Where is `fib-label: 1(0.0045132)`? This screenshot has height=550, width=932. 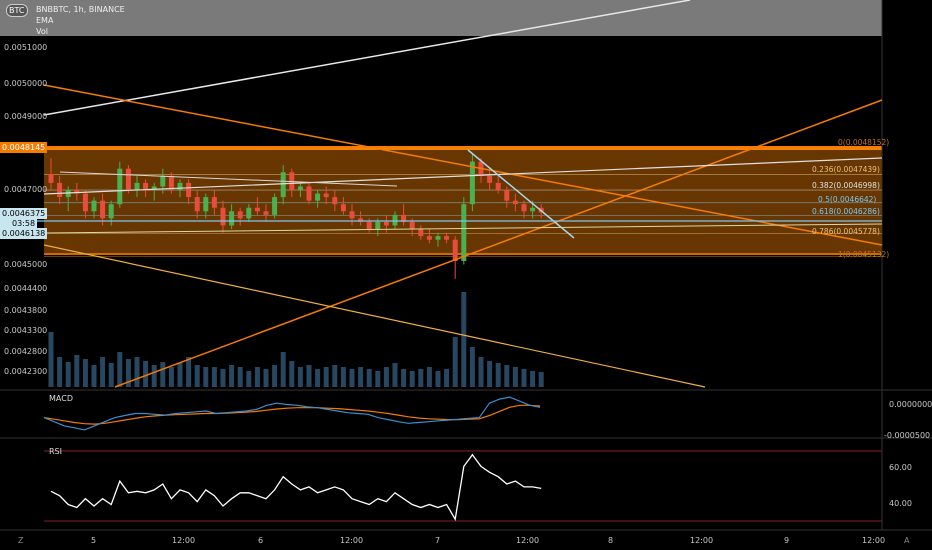 fib-label: 1(0.0045132) is located at coordinates (864, 254).